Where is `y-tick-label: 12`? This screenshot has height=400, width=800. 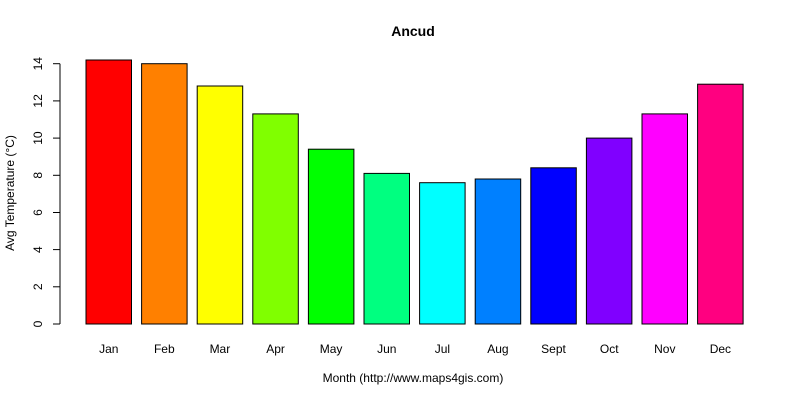
y-tick-label: 12 is located at coordinates (38, 101).